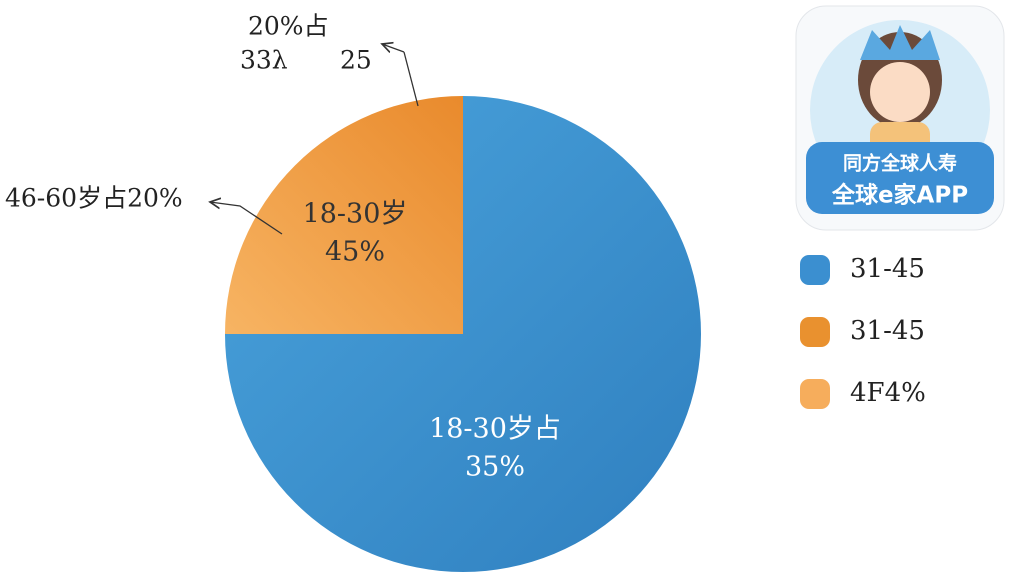  What do you see at coordinates (900, 163) in the screenshot?
I see `app-title: 同方全球人寿` at bounding box center [900, 163].